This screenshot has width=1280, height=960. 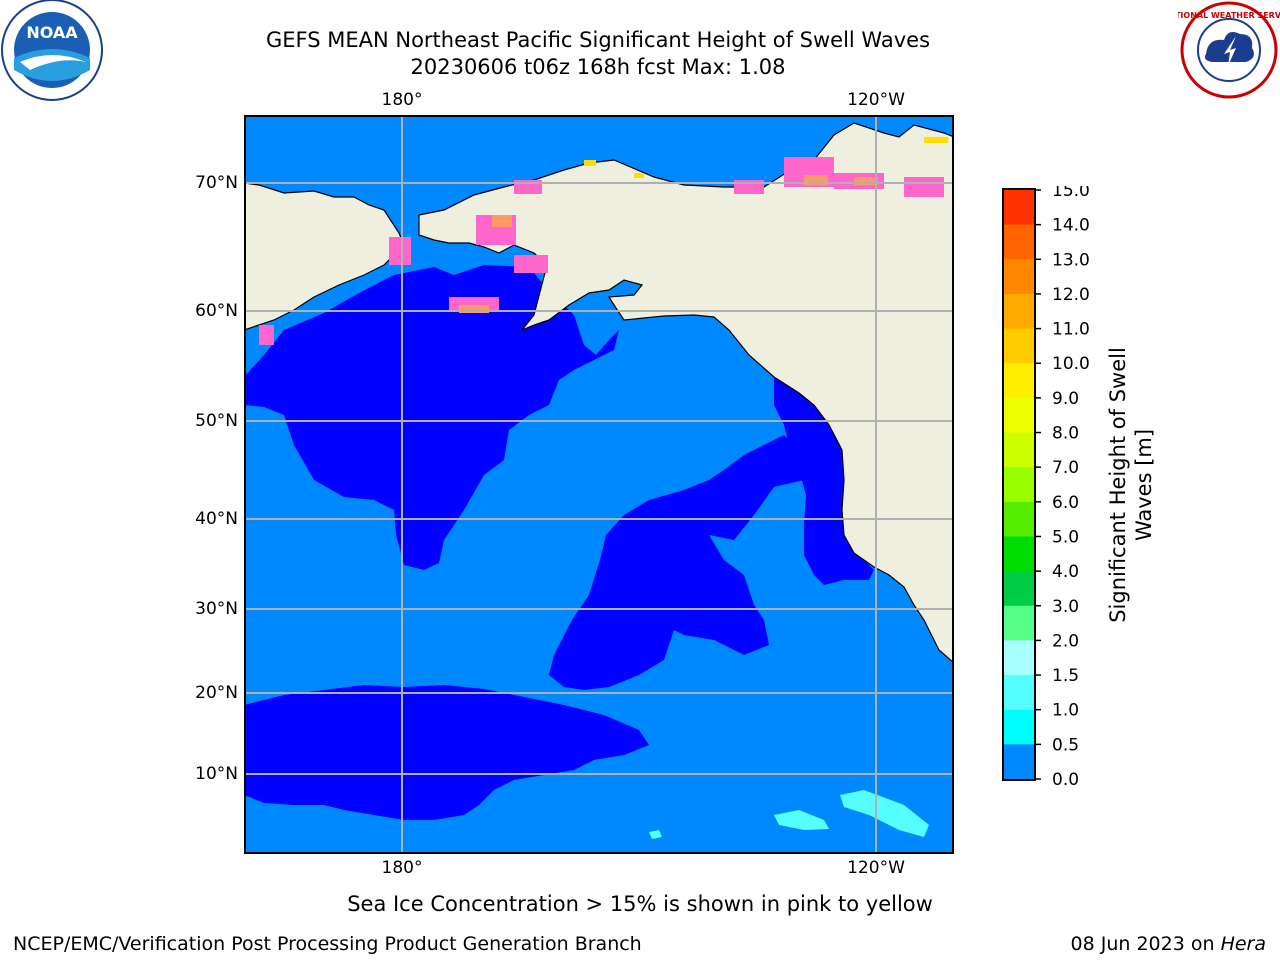 What do you see at coordinates (1071, 330) in the screenshot?
I see `colorbar-tick-label: 11.0` at bounding box center [1071, 330].